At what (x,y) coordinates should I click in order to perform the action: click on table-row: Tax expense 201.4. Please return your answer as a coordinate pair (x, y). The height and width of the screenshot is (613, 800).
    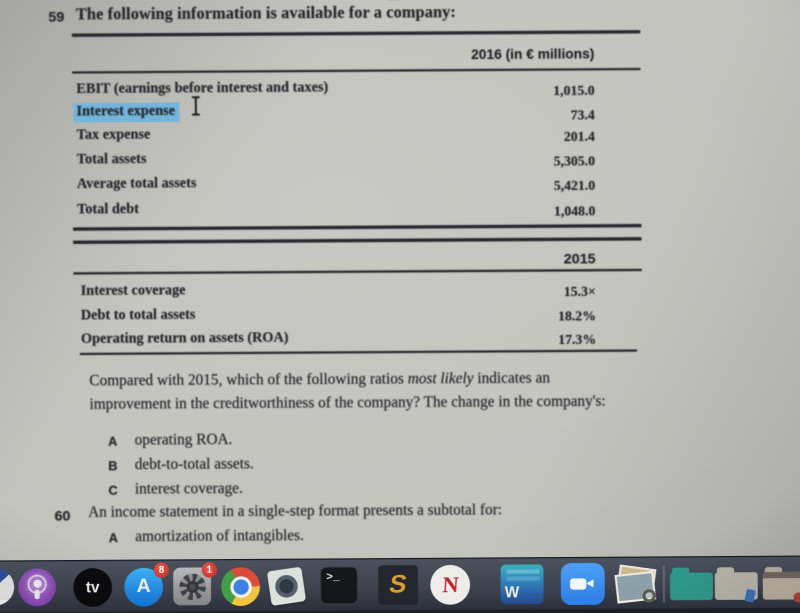
    Looking at the image, I should click on (336, 136).